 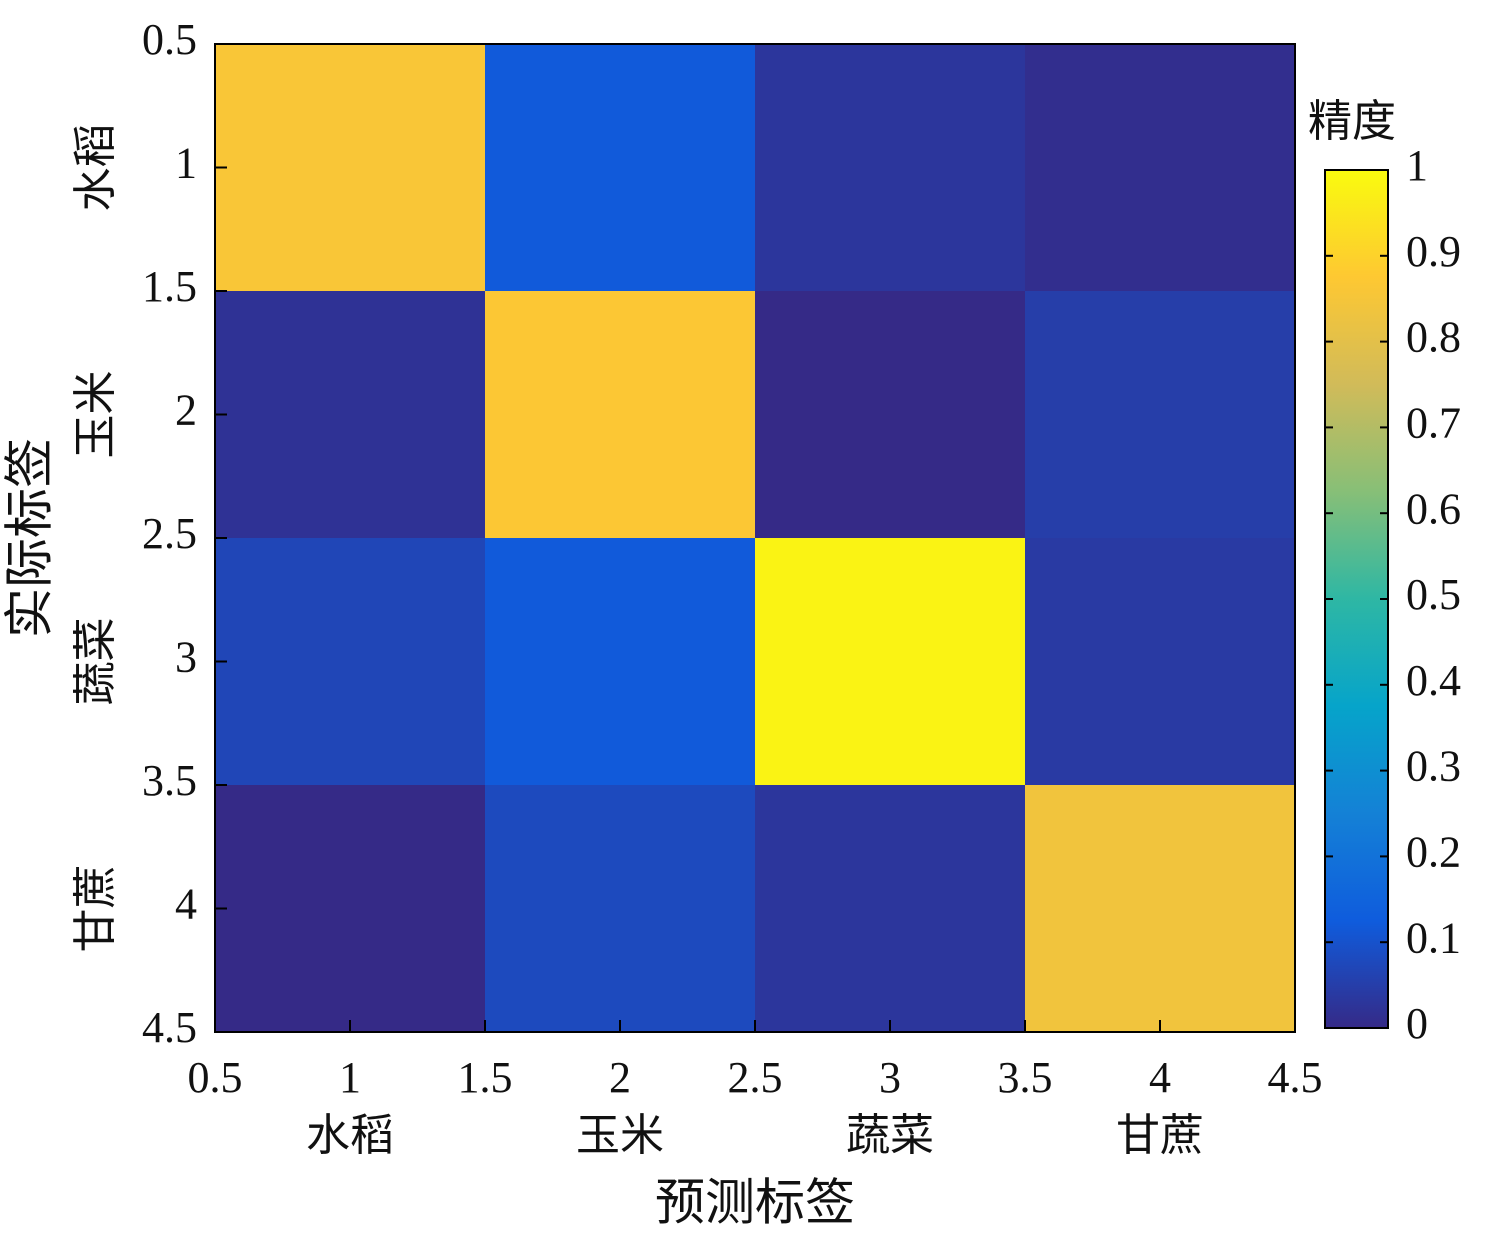 I want to click on colorbar-tick-label: 0.7, so click(x=1433, y=422).